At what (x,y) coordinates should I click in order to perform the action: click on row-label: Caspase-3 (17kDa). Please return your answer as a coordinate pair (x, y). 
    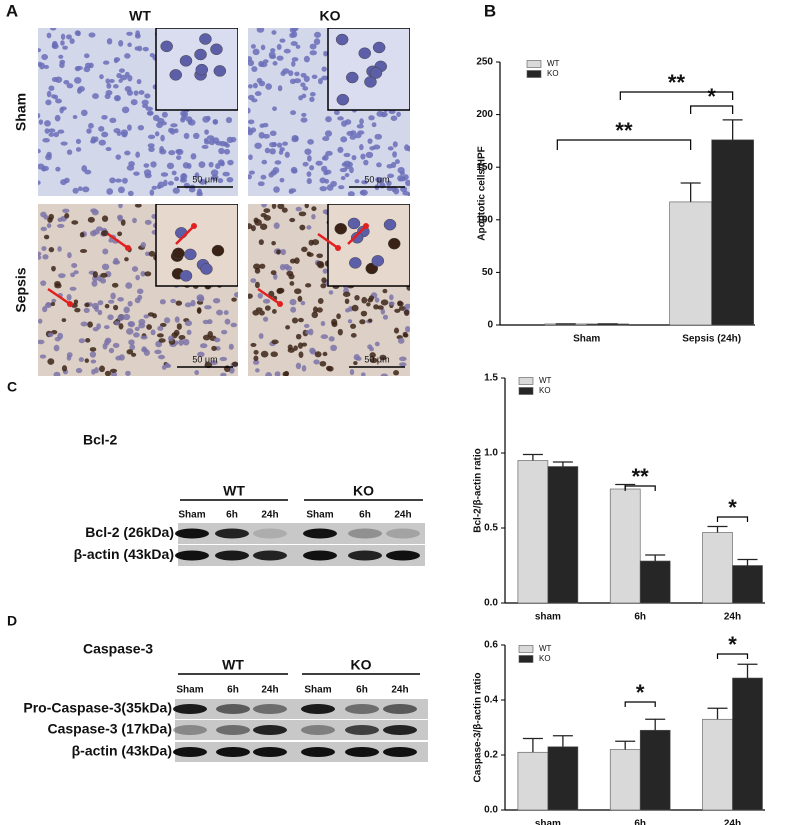
    Looking at the image, I should click on (109, 729).